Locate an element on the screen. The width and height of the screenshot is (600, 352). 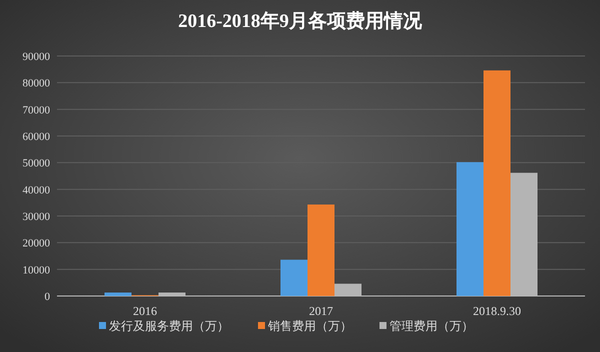
y-tick-label: 20000 is located at coordinates (36, 244).